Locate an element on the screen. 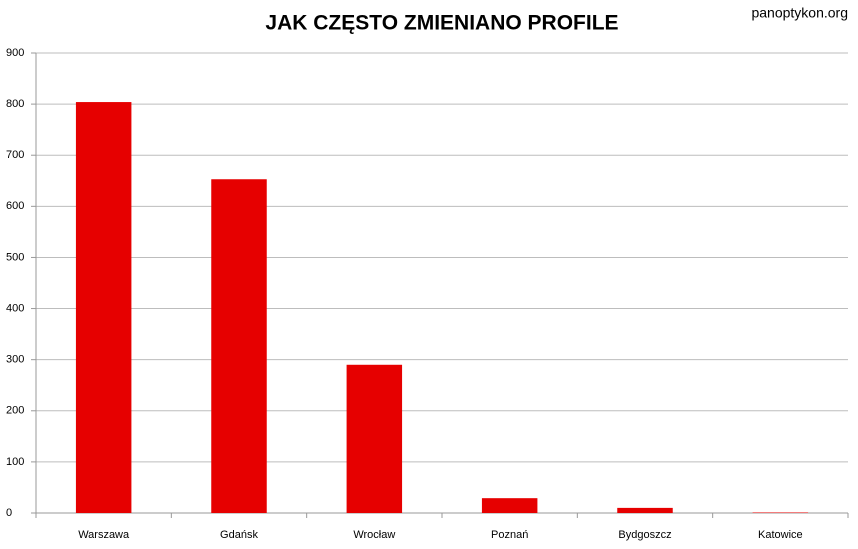 Image resolution: width=858 pixels, height=549 pixels. y-tick-label: 100 is located at coordinates (15, 462).